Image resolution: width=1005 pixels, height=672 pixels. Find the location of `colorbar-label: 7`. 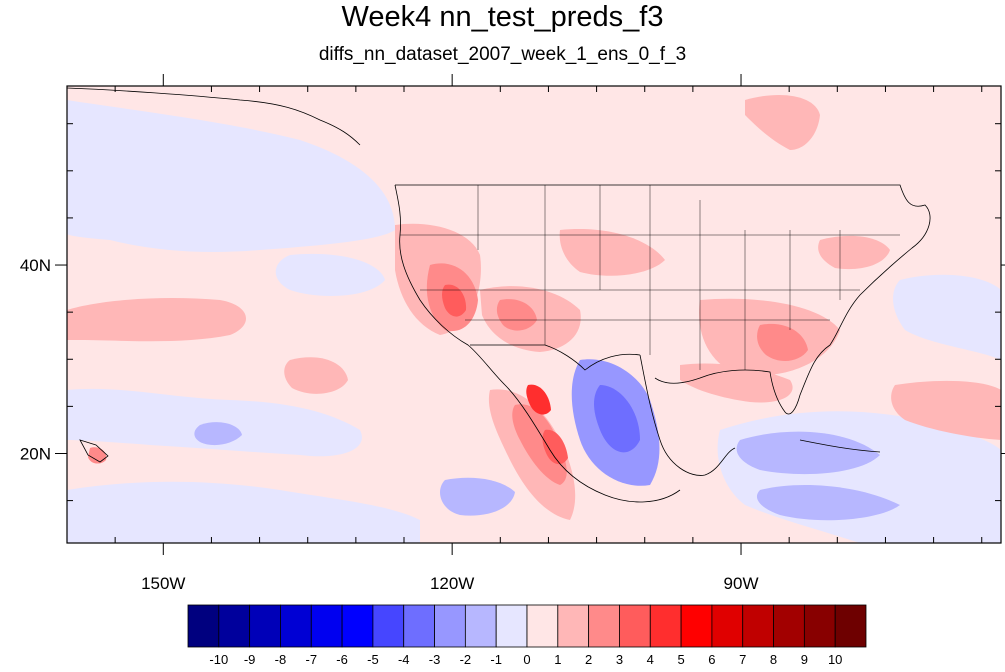

colorbar-label: 7 is located at coordinates (742, 659).